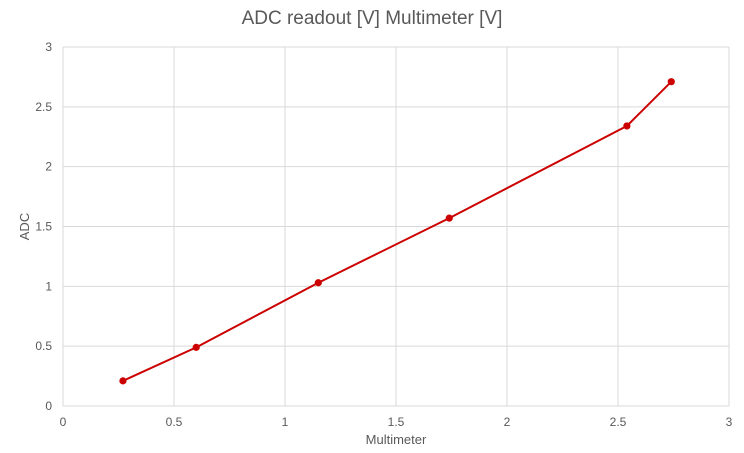 The image size is (744, 453). I want to click on x-axis-ticks: 0 0.5 1 1.5 2 2.5 3, so click(396, 422).